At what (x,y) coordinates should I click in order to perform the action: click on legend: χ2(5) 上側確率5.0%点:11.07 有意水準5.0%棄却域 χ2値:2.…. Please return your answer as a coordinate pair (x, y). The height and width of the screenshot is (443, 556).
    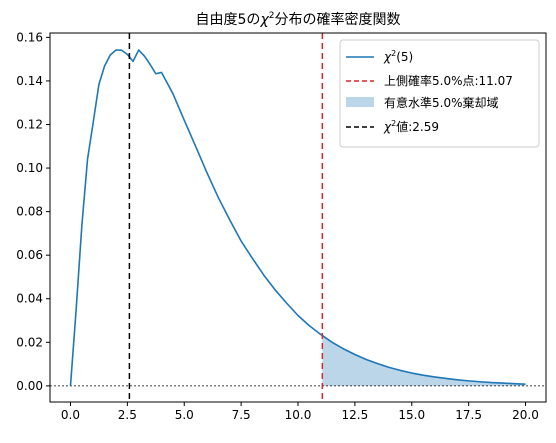
    Looking at the image, I should click on (439, 93).